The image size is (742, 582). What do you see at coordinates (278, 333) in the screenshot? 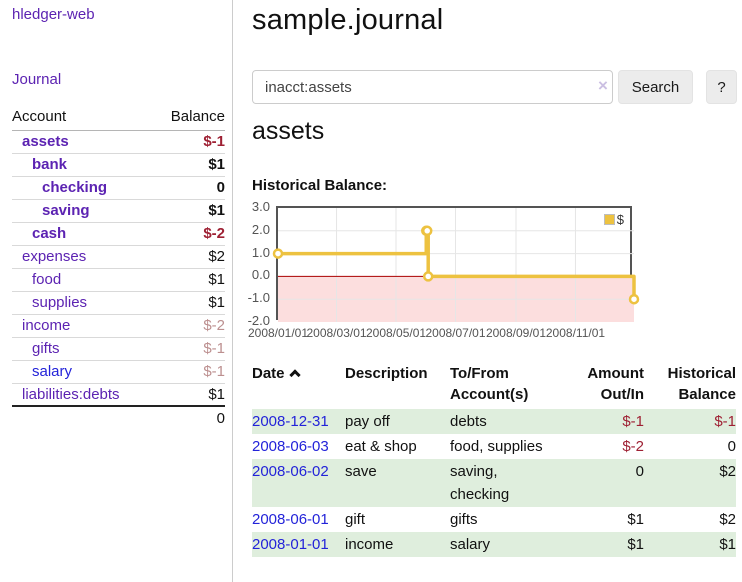
I see `x-tick-label: 2008/01/01` at bounding box center [278, 333].